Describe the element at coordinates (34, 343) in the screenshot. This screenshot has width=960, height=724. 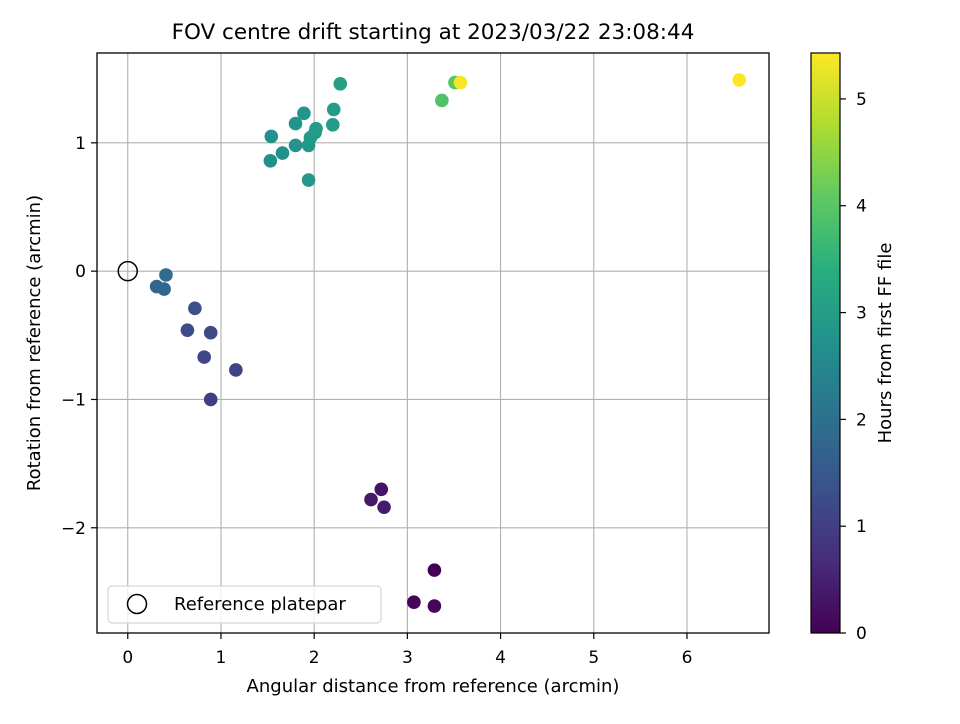
I see `y-axis-label: Rotation from reference (arcmin)` at that location.